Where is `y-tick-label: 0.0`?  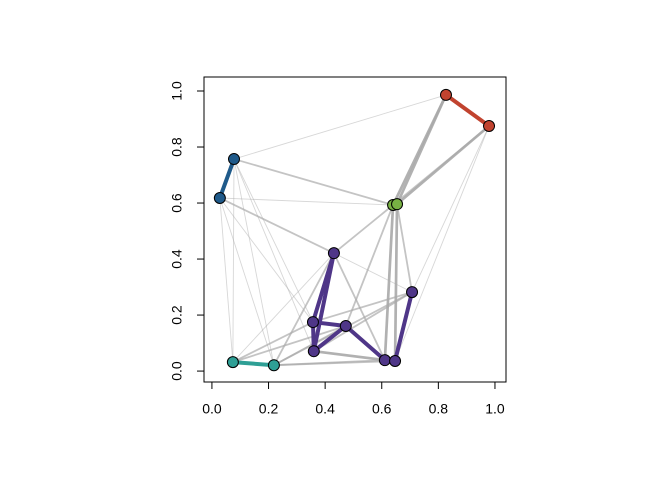 y-tick-label: 0.0 is located at coordinates (177, 371).